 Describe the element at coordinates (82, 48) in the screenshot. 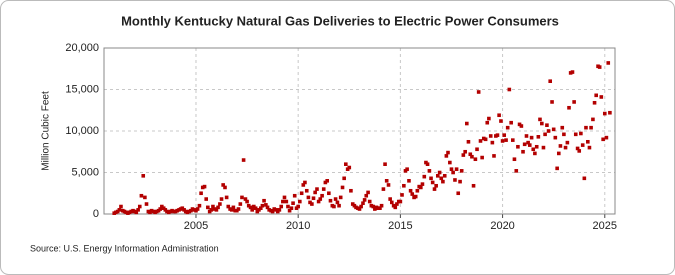

I see `y-tick-label: 20,000` at that location.